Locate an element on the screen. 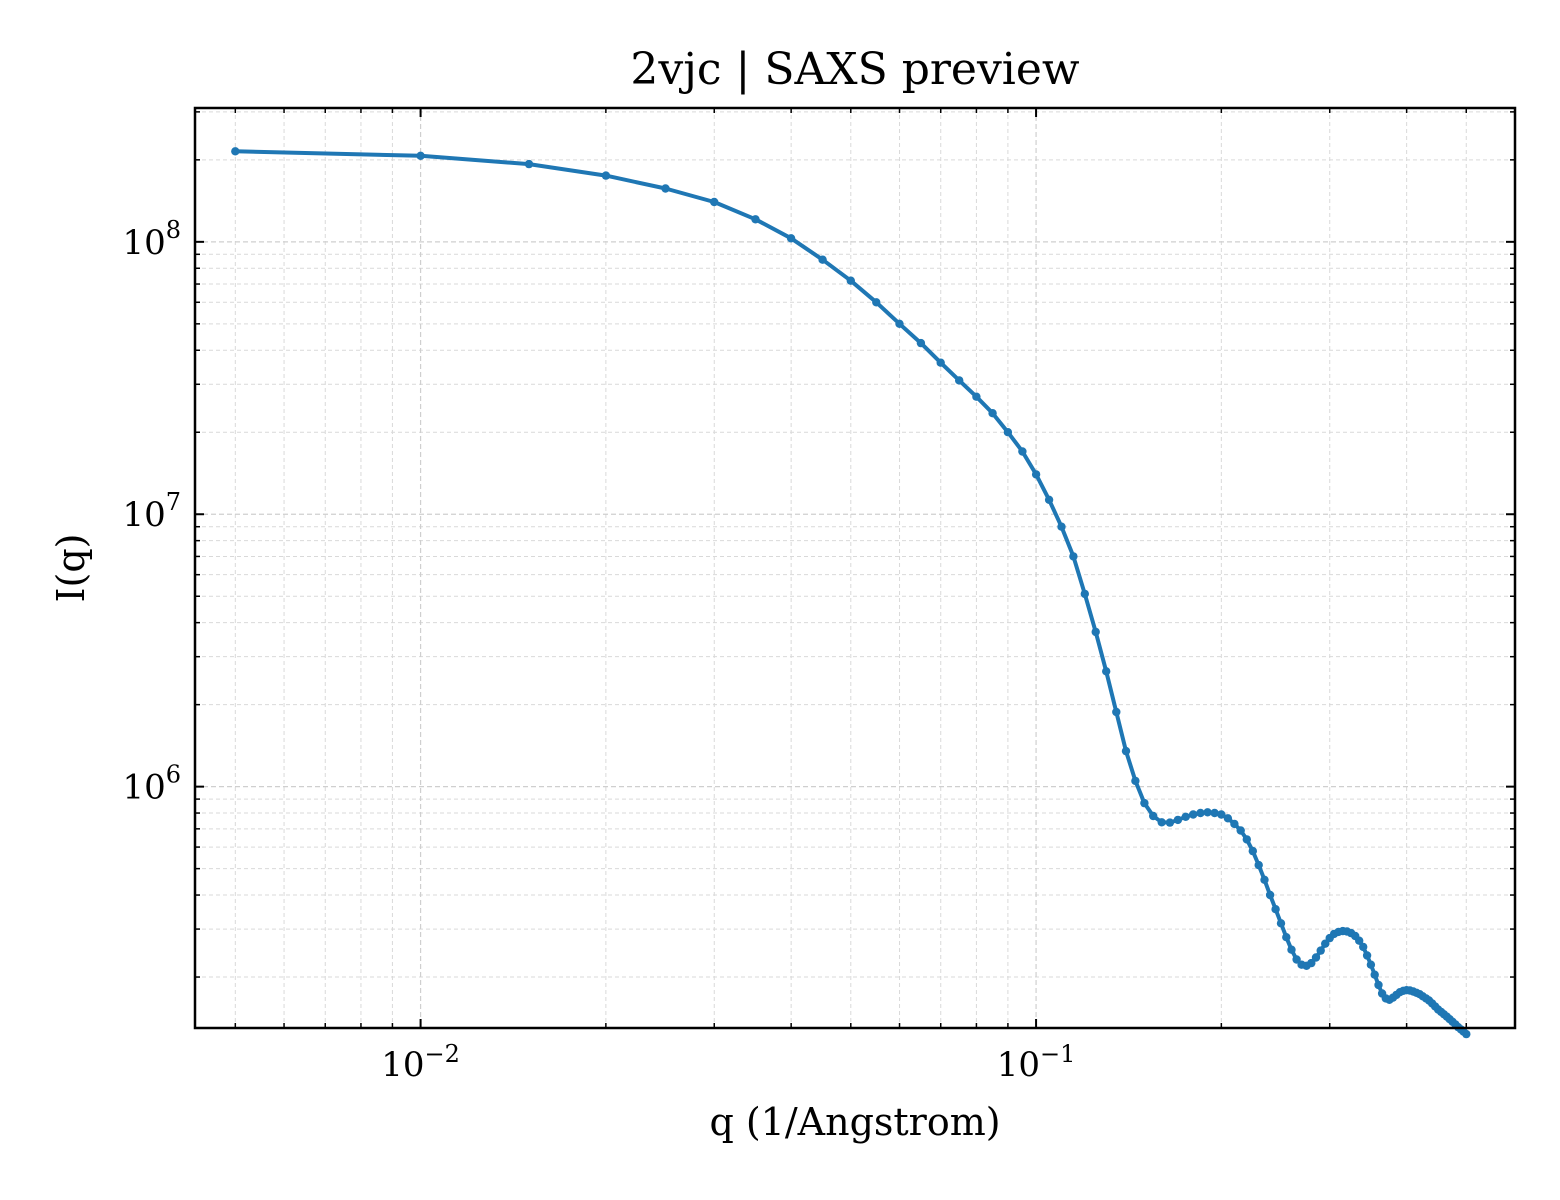  x-tick-label: 10⁻² is located at coordinates (420, 1062).